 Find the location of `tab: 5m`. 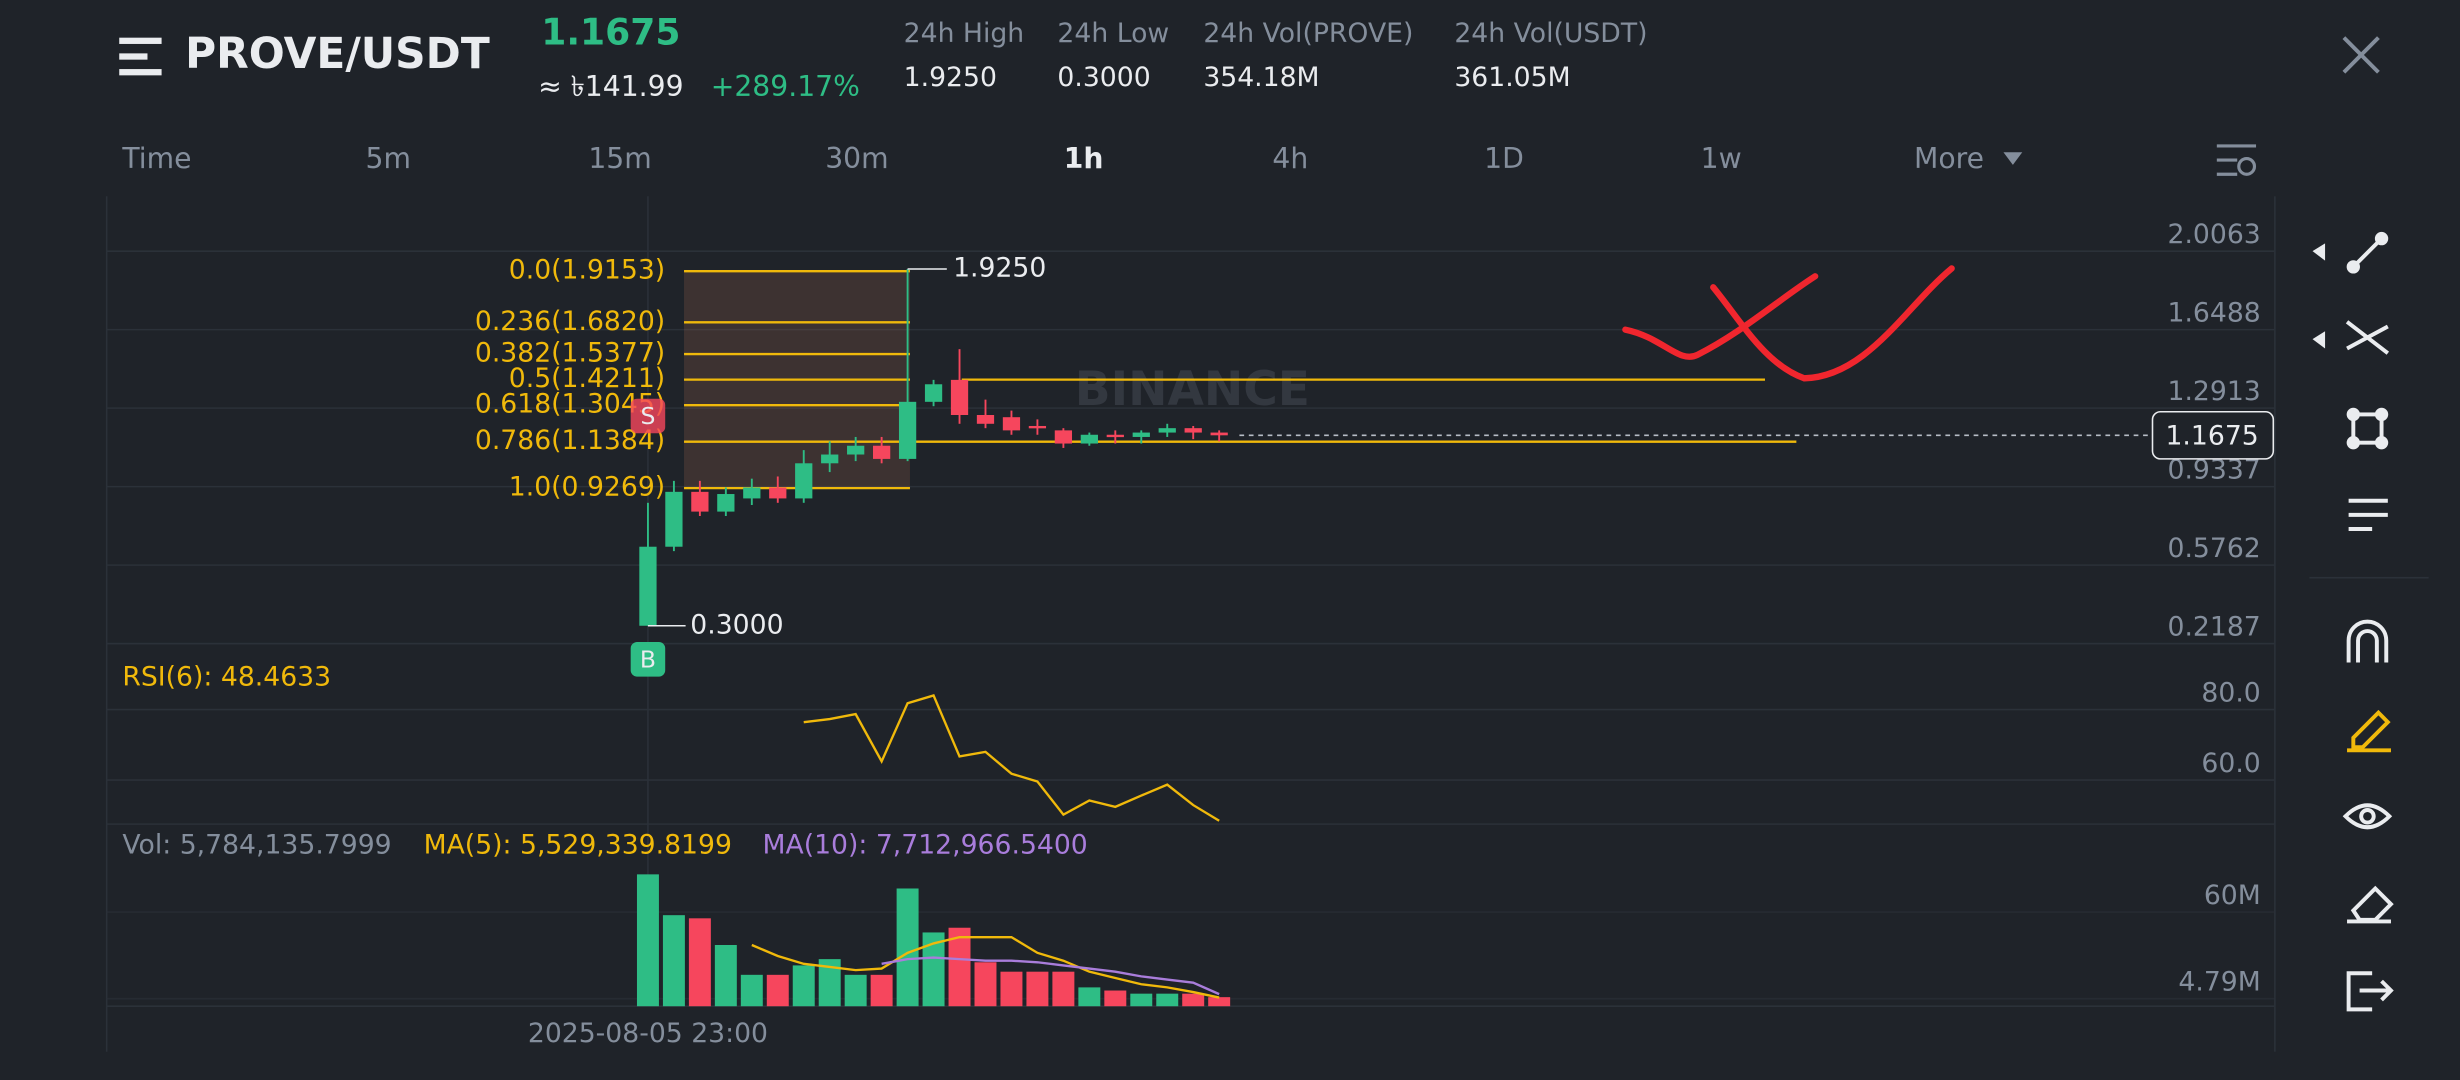

tab: 5m is located at coordinates (388, 158).